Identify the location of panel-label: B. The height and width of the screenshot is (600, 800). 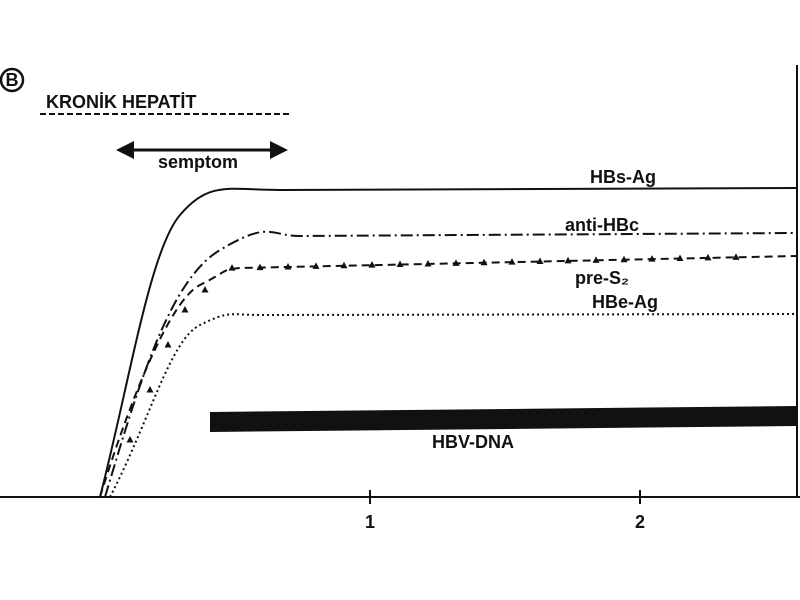
(12, 80).